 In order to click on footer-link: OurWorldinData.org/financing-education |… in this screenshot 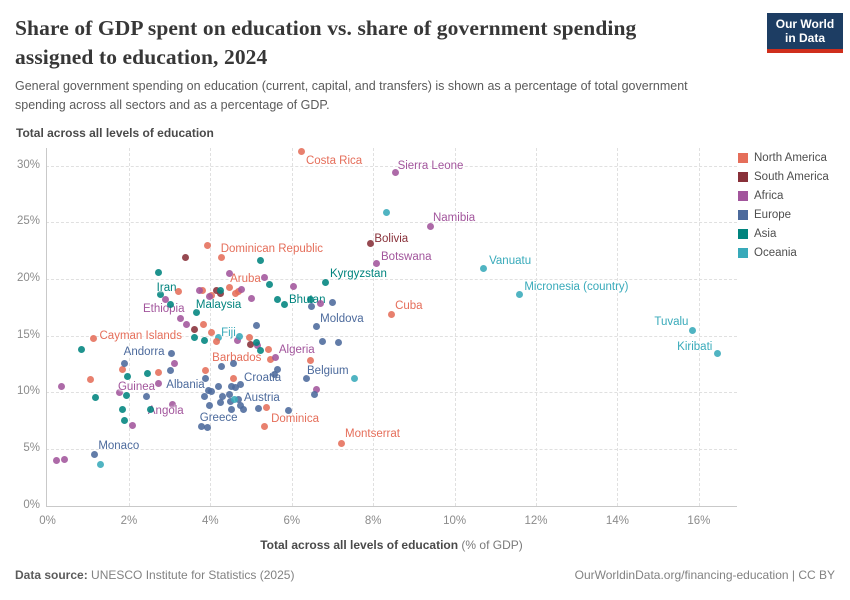, I will do `click(704, 575)`.